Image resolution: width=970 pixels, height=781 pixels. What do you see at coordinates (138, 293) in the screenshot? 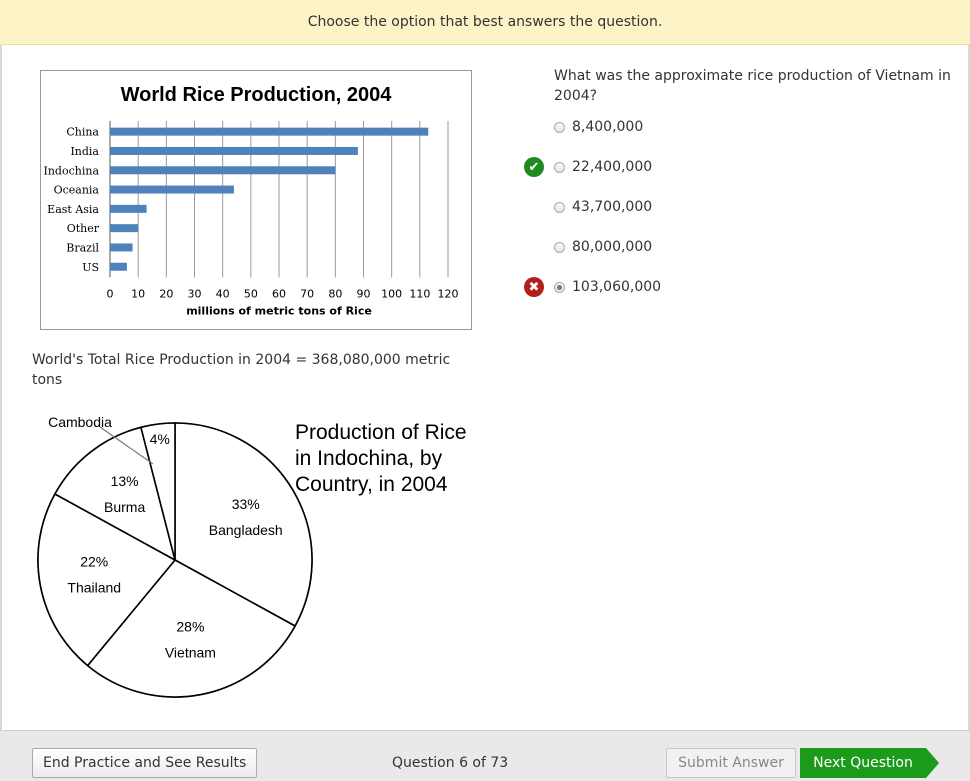
I see `x-tick-label: 10` at bounding box center [138, 293].